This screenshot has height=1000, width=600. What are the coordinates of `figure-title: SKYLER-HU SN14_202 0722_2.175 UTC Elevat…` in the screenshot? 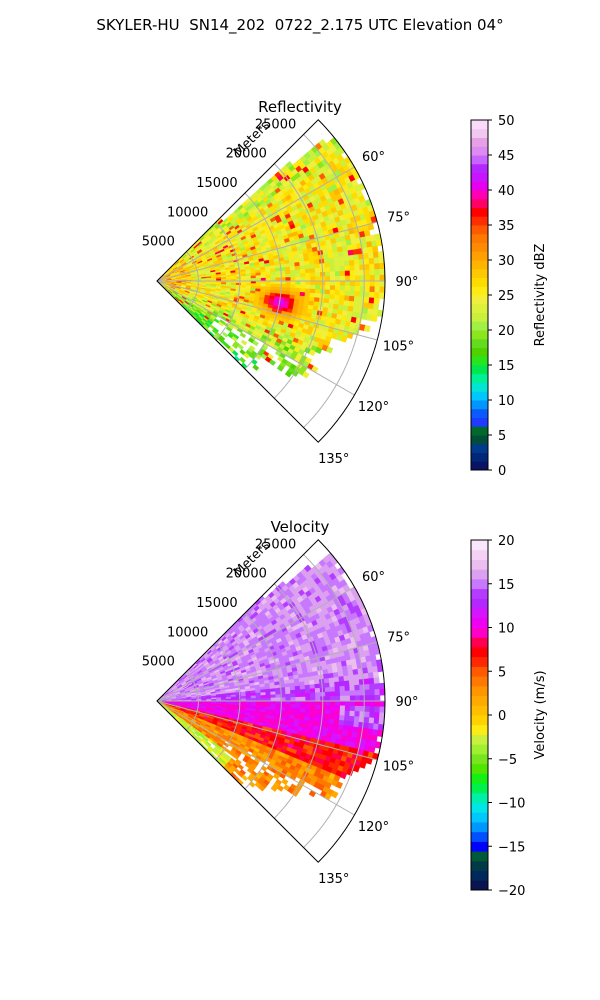 It's located at (300, 25).